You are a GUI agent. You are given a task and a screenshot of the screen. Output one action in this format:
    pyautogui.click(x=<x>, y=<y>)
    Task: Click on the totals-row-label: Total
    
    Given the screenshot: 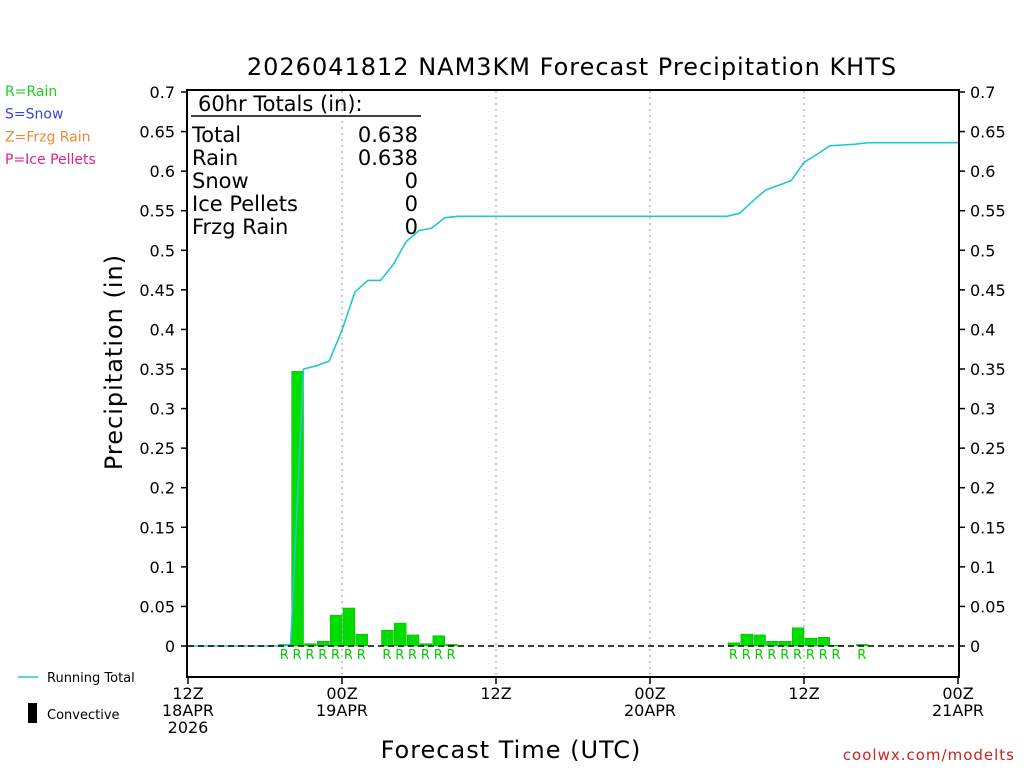 What is the action you would take?
    pyautogui.click(x=216, y=135)
    